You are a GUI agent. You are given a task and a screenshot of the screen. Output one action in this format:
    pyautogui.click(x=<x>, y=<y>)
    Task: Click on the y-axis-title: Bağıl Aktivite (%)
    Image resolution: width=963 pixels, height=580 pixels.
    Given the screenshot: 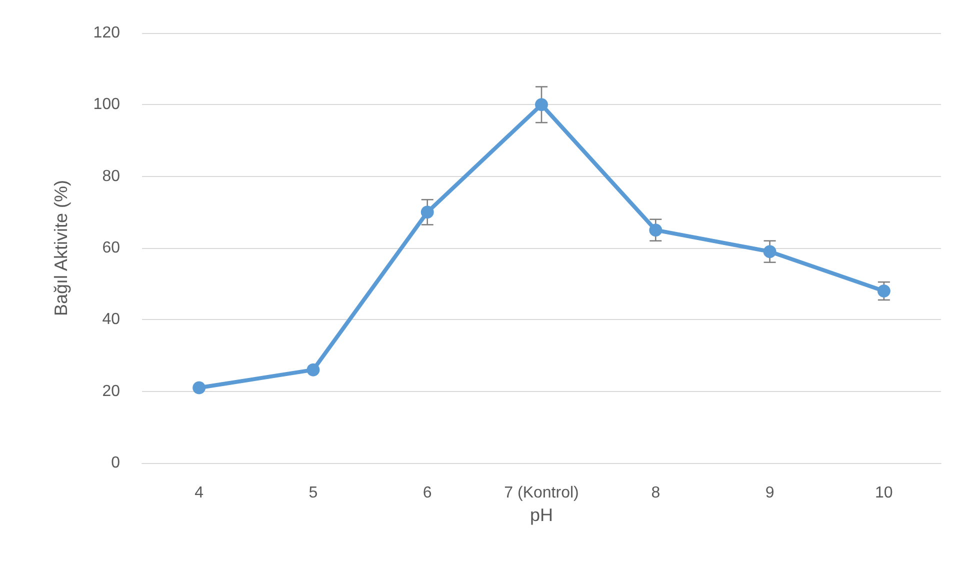 What is the action you would take?
    pyautogui.click(x=61, y=248)
    